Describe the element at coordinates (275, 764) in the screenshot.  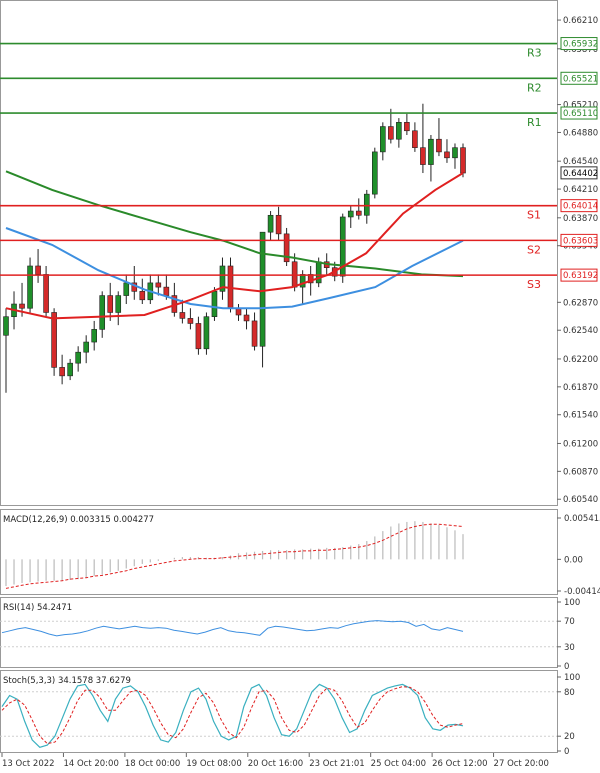
I see `time-tick-label: 20 Oct 16:00` at that location.